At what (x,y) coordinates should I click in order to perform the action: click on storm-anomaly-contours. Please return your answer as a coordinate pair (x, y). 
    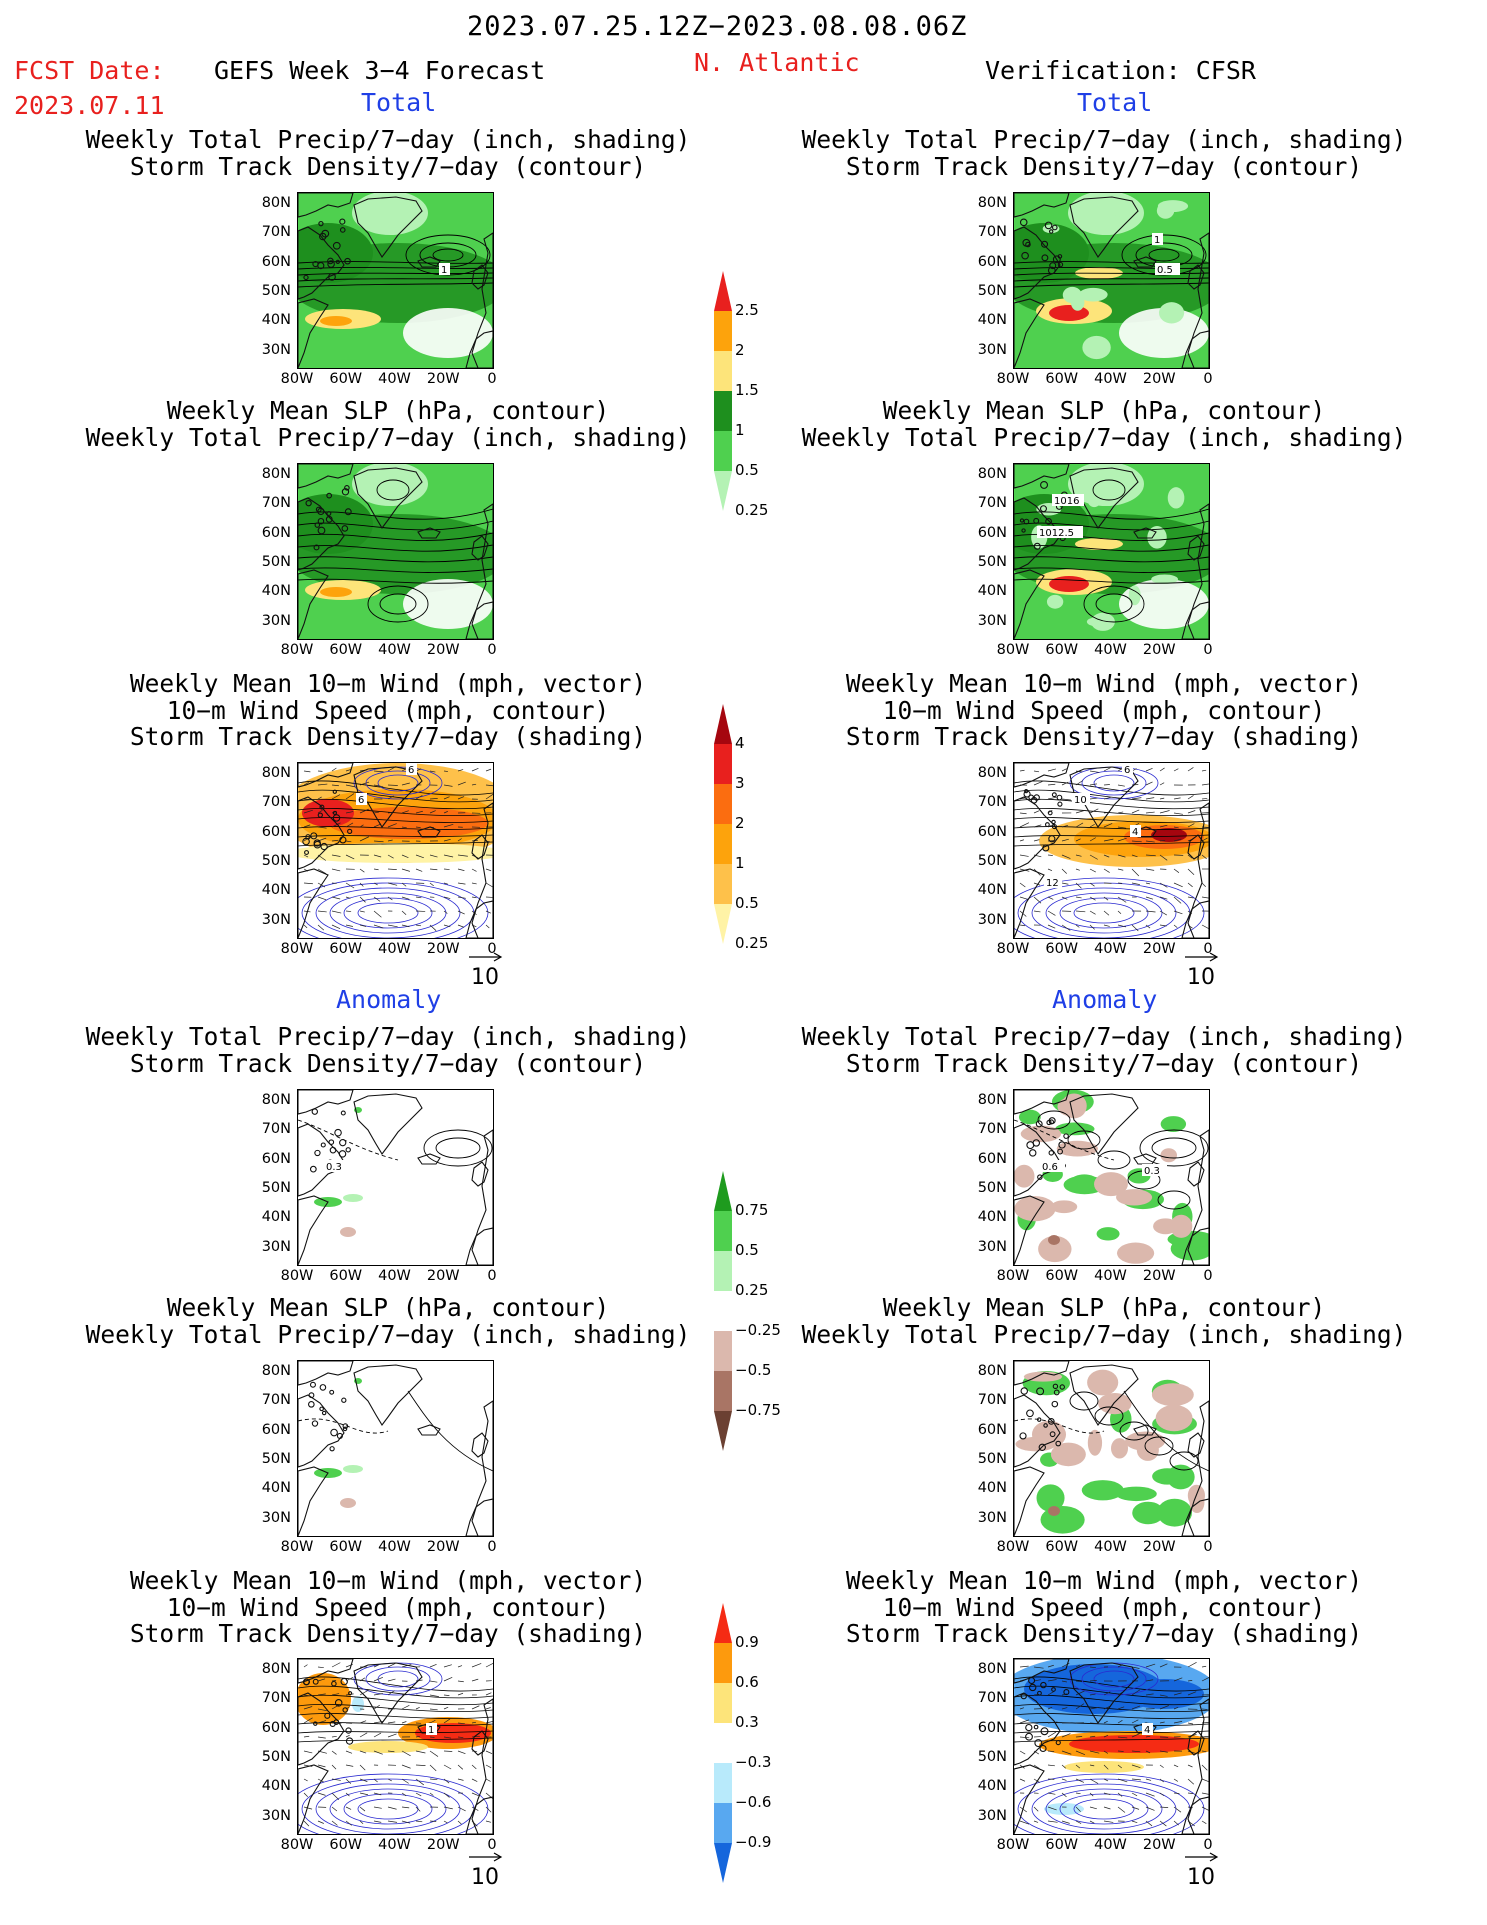
    Looking at the image, I should click on (1111, 1160).